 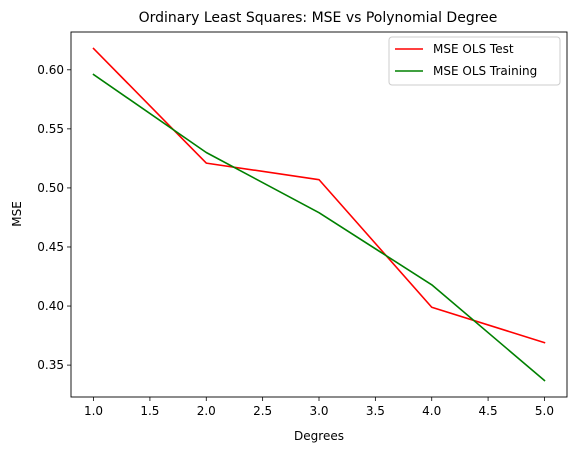 What do you see at coordinates (50, 247) in the screenshot?
I see `y-tick-label: 0.45` at bounding box center [50, 247].